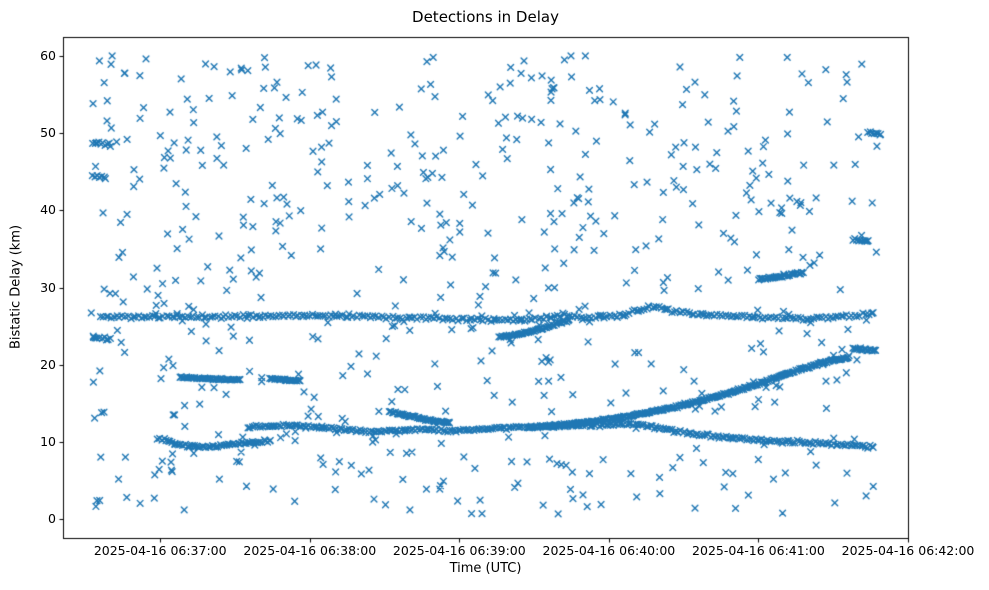  I want to click on x-tick-label: 2025-04-16 06:38:00, so click(310, 550).